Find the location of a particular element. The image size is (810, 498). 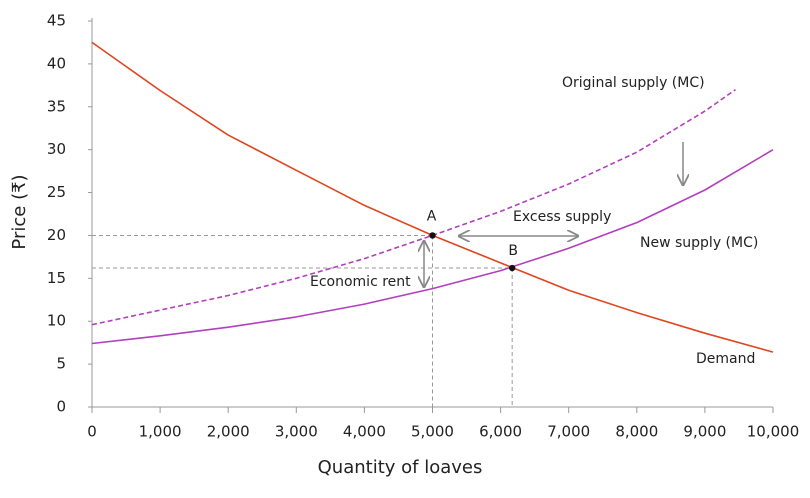

x-tick-label: 8,000 is located at coordinates (636, 432).